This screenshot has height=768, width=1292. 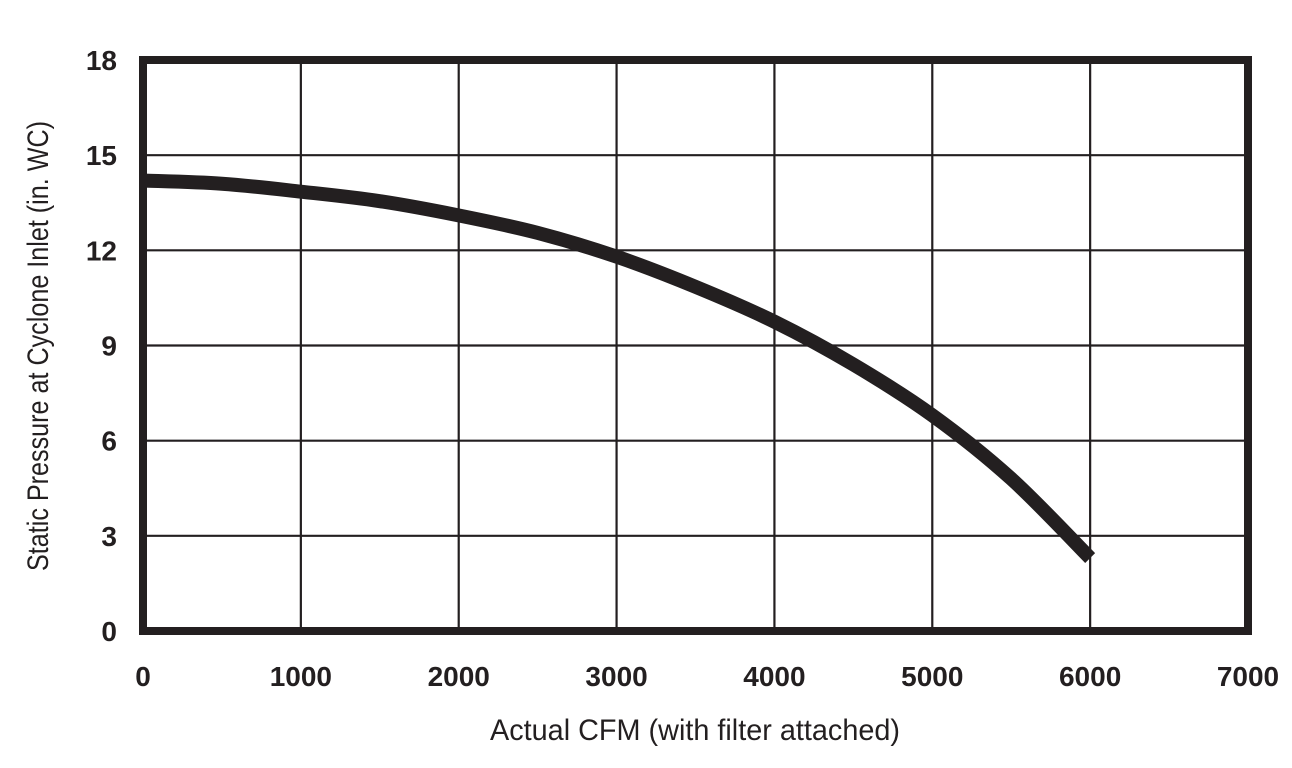 What do you see at coordinates (459, 676) in the screenshot?
I see `x-tick-label: 2000` at bounding box center [459, 676].